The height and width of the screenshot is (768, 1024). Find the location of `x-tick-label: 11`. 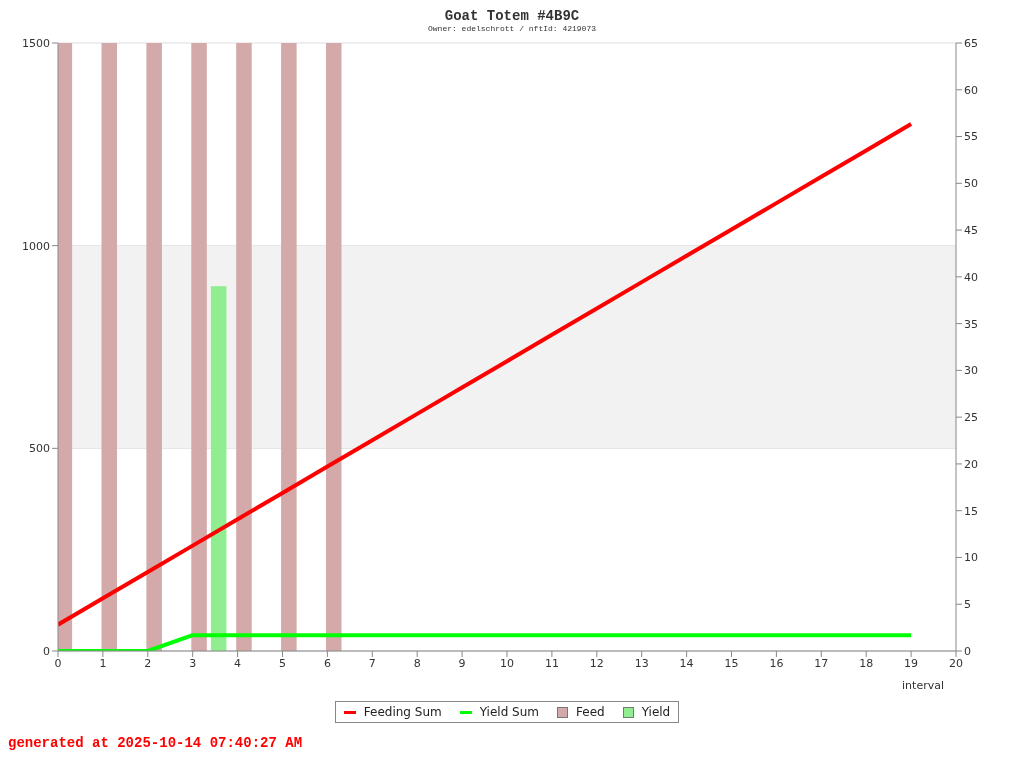

x-tick-label: 11 is located at coordinates (551, 663).